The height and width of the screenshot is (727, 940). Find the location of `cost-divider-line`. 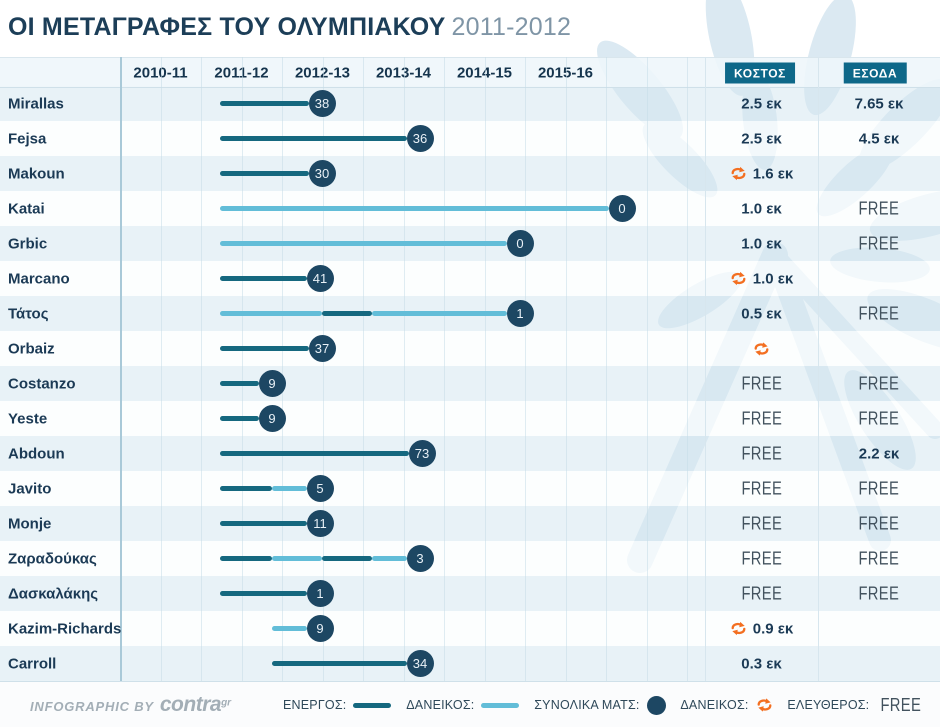

cost-divider-line is located at coordinates (705, 369).